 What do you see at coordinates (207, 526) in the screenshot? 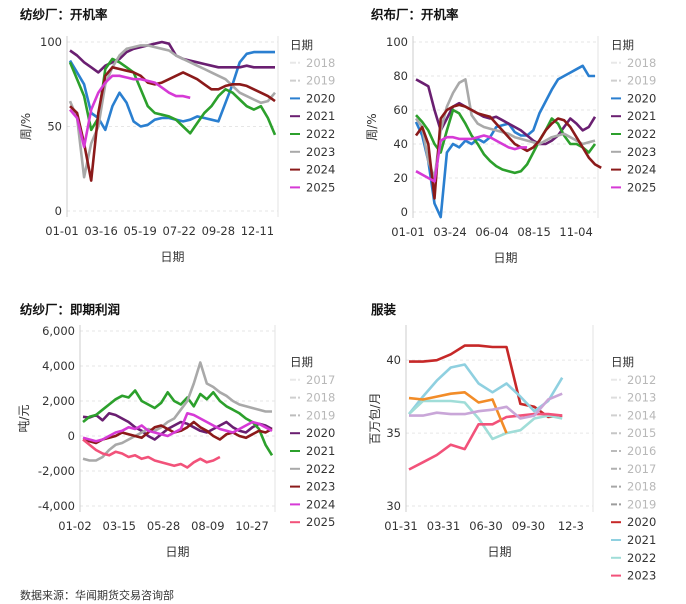
I see `x-tick-label: 08-09` at bounding box center [207, 526].